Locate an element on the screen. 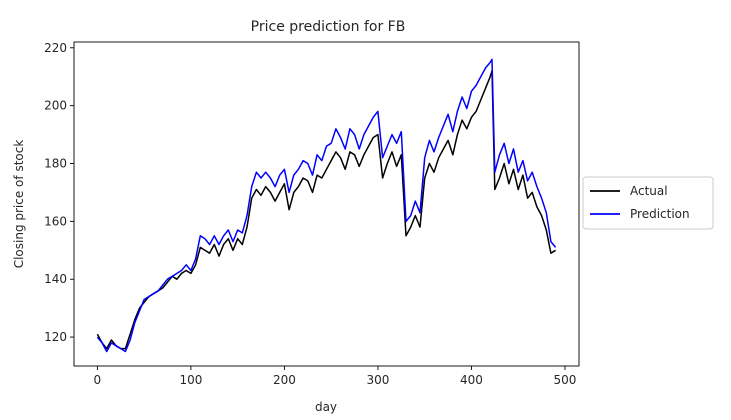  legend: Actual Prediction is located at coordinates (648, 203).